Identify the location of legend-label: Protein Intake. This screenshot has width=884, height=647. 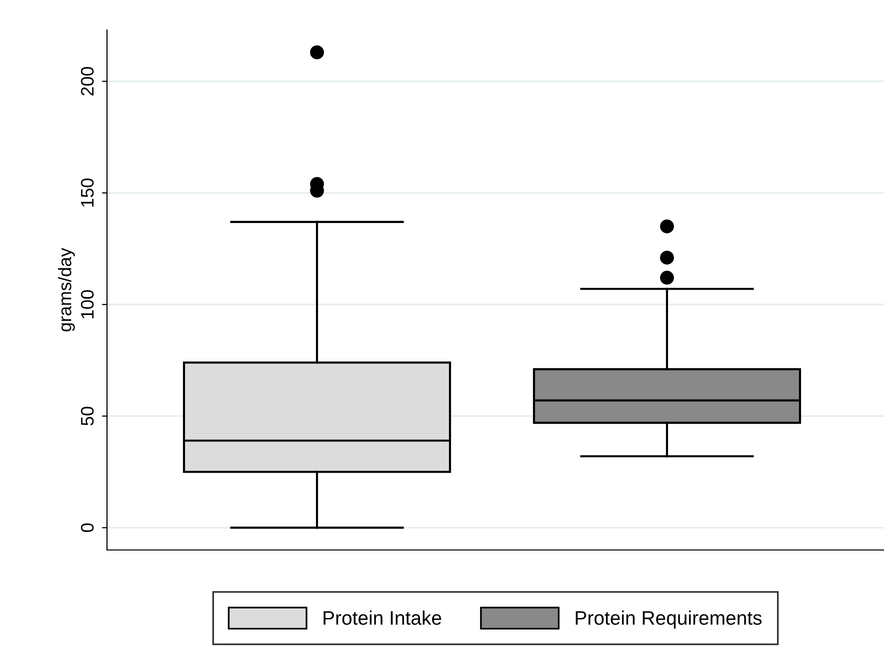
(383, 617).